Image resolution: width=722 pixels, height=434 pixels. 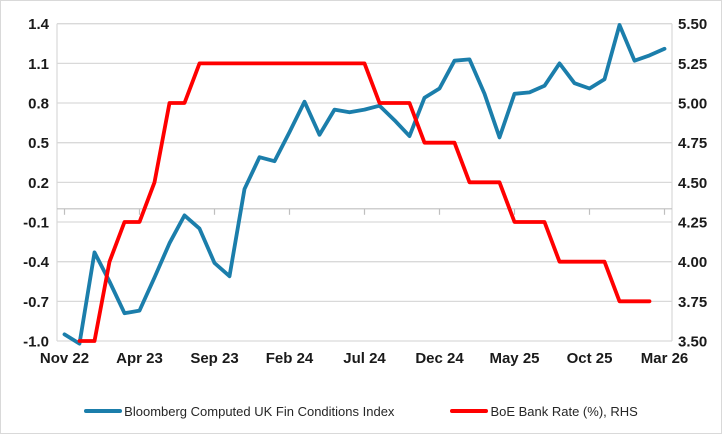 What do you see at coordinates (692, 183) in the screenshot?
I see `right-axis-tick-label: 4.50` at bounding box center [692, 183].